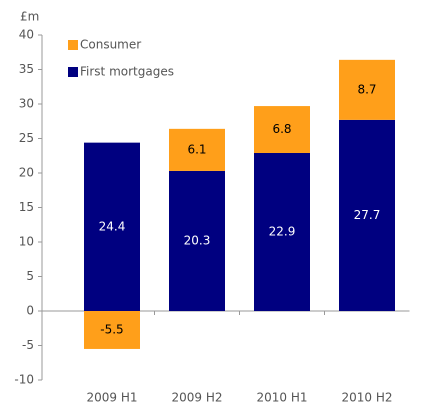 The height and width of the screenshot is (411, 425). Describe the element at coordinates (30, 311) in the screenshot. I see `y-tick-label: 0` at that location.